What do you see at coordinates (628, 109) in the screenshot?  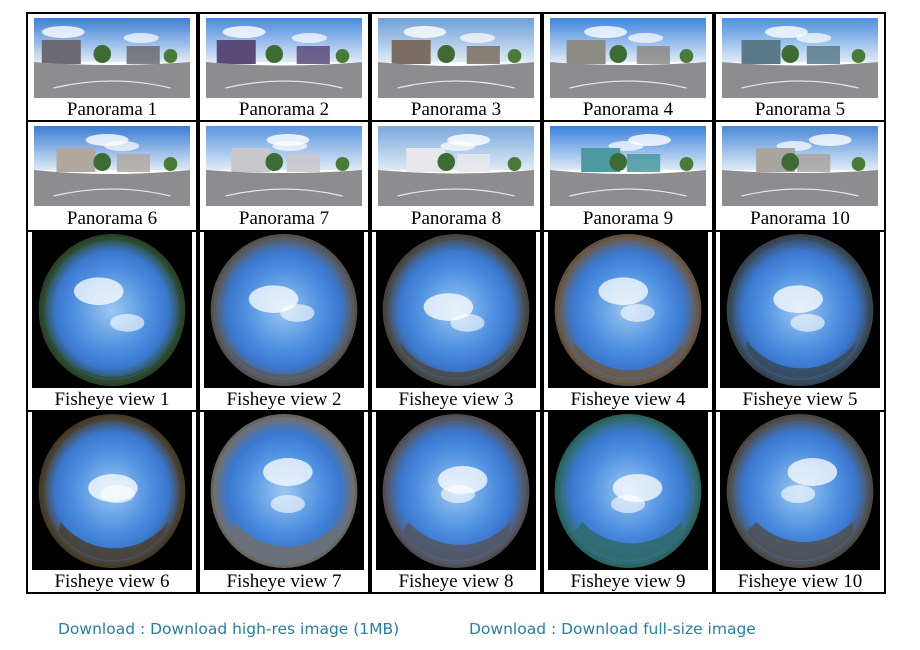 I see `panorama-caption: Panorama 4` at bounding box center [628, 109].